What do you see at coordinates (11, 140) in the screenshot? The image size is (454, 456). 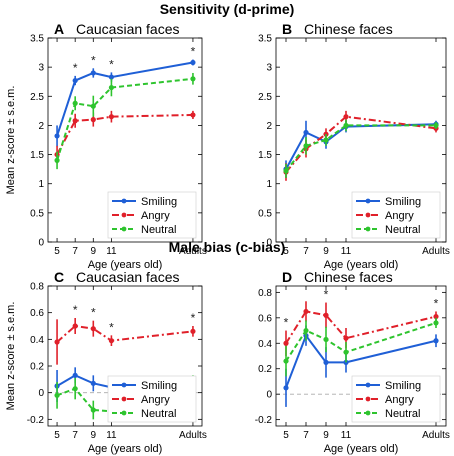 I see `y-axis-label: Mean z-score ± s.e.m.` at bounding box center [11, 140].